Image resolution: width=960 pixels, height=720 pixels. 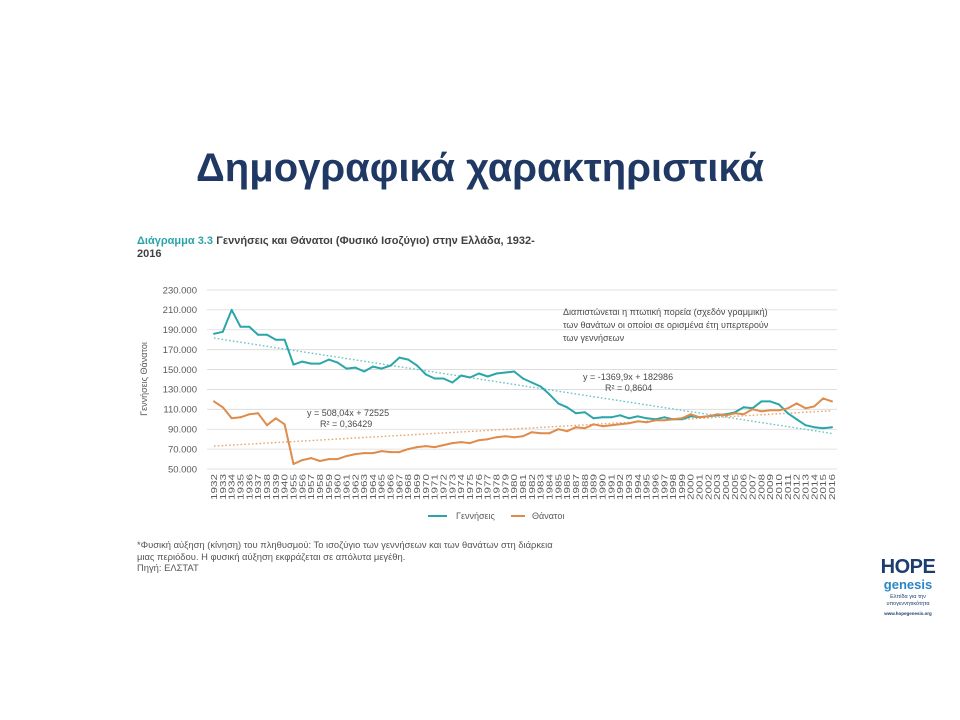 What do you see at coordinates (346, 486) in the screenshot?
I see `x-tick-label: 1961` at bounding box center [346, 486].